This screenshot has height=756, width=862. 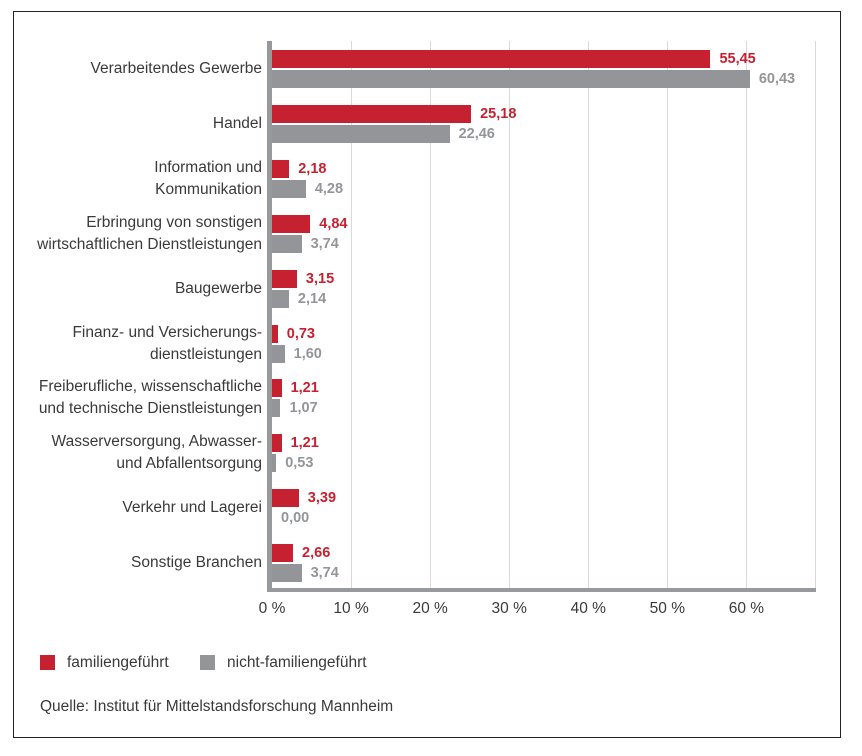 I want to click on value-label: 1,07, so click(x=303, y=408).